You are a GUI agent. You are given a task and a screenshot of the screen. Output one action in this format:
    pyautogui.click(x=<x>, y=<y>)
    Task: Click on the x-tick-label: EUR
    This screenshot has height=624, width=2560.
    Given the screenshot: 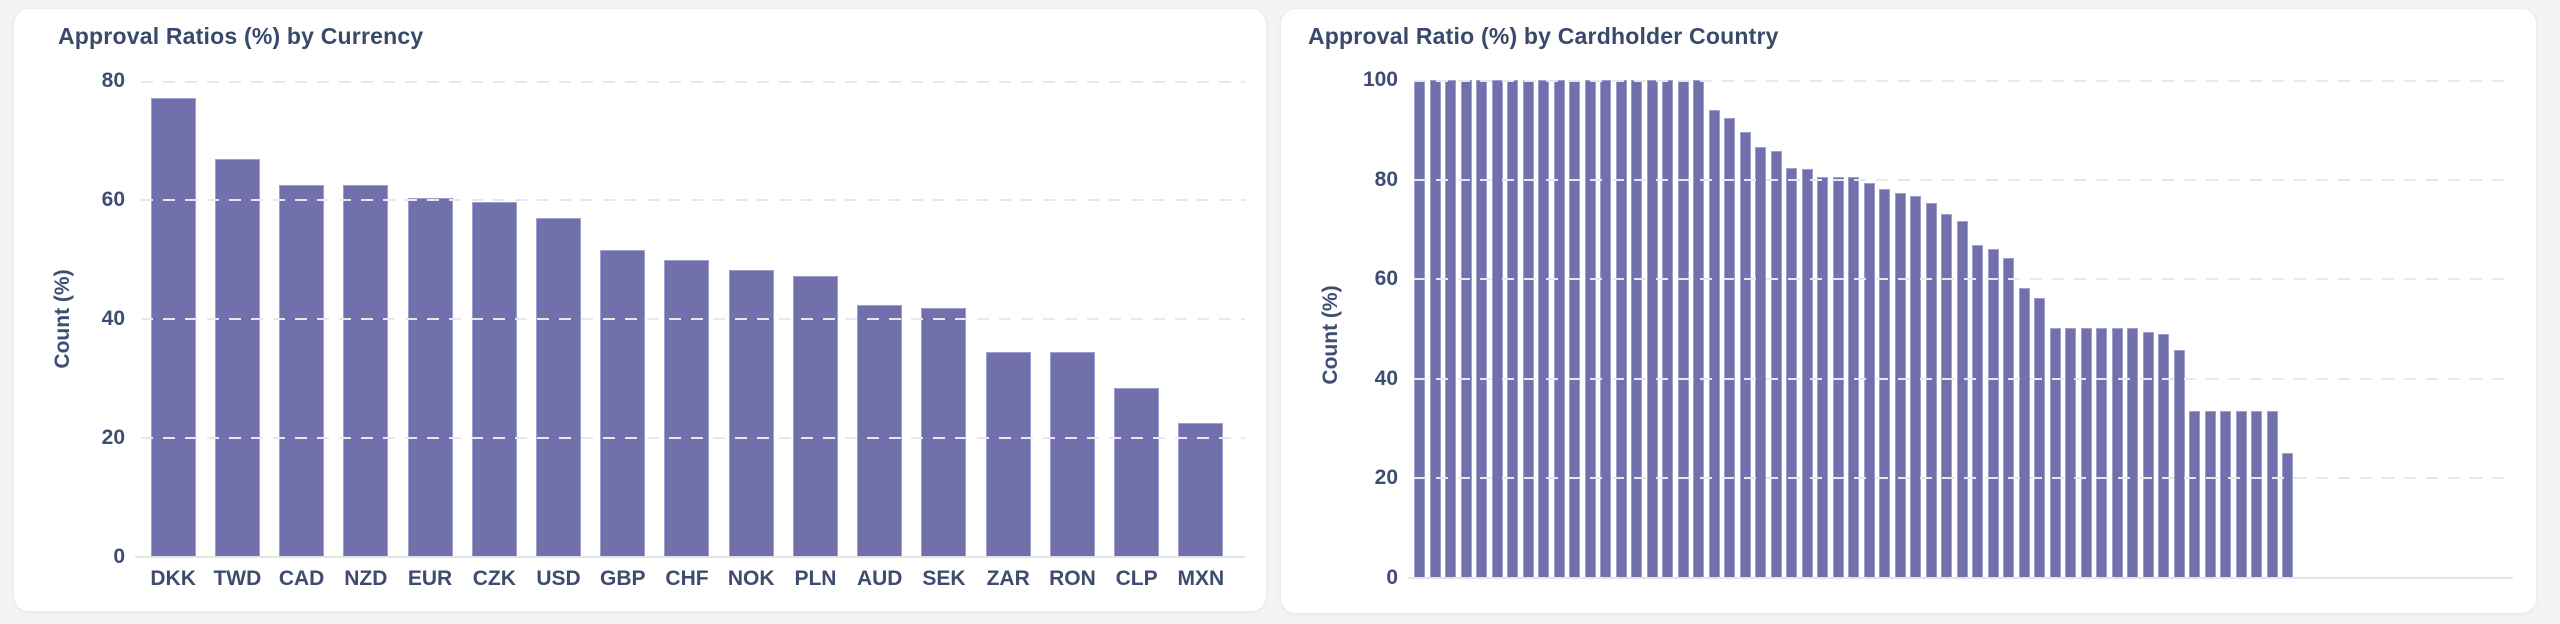 What is the action you would take?
    pyautogui.click(x=430, y=578)
    